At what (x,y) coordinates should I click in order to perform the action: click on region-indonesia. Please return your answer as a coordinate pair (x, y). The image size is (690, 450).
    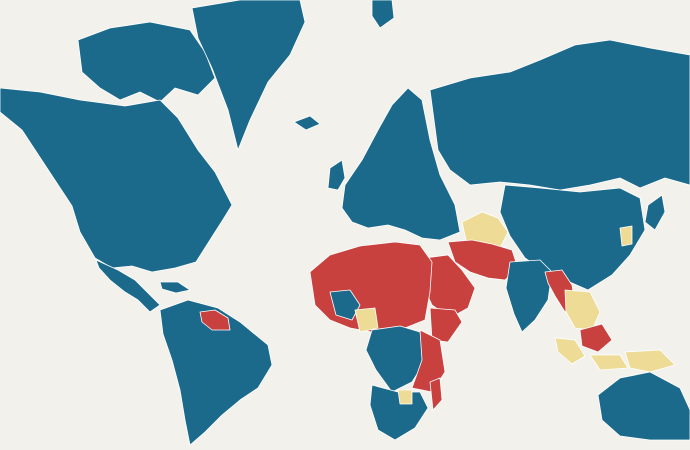
    Looking at the image, I should click on (591, 354).